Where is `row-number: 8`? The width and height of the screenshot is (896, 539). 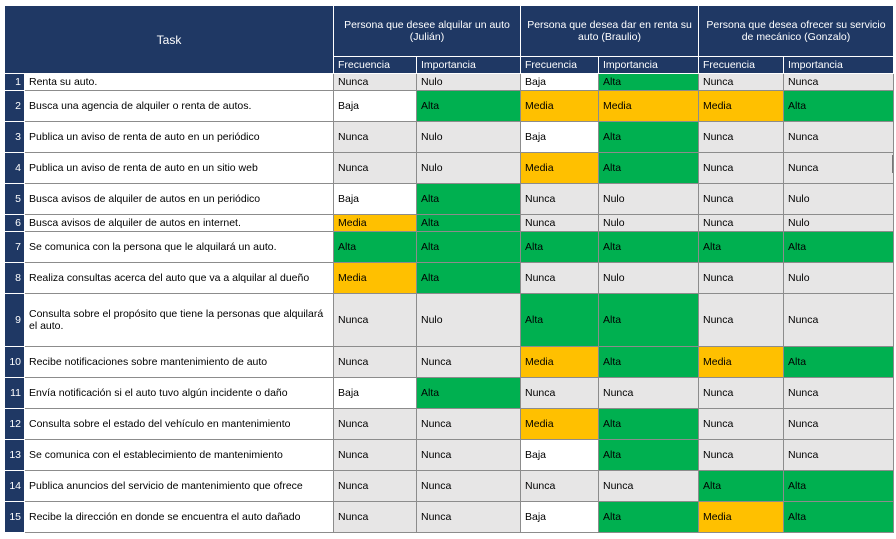
row-number: 8 is located at coordinates (14, 278).